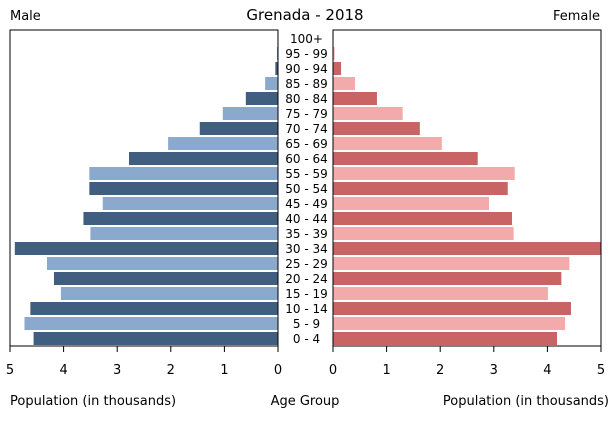 This screenshot has width=610, height=425. Describe the element at coordinates (306, 84) in the screenshot. I see `age-group-label: 85 - 89` at that location.